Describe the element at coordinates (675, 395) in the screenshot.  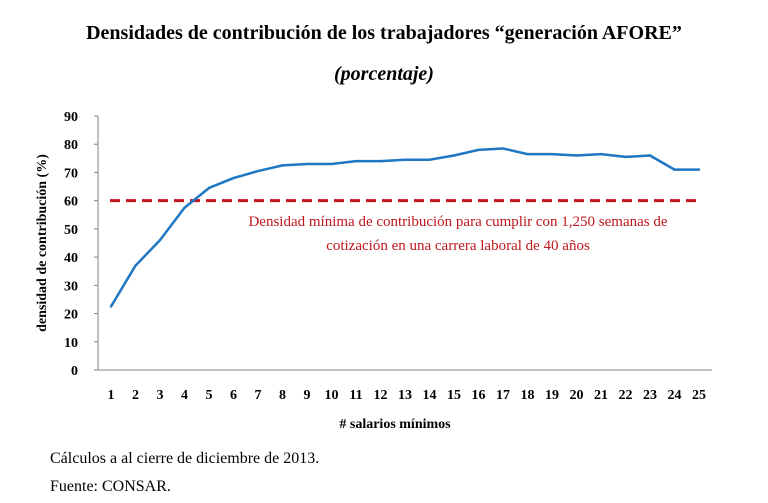
I see `x-tick-label: 24` at that location.